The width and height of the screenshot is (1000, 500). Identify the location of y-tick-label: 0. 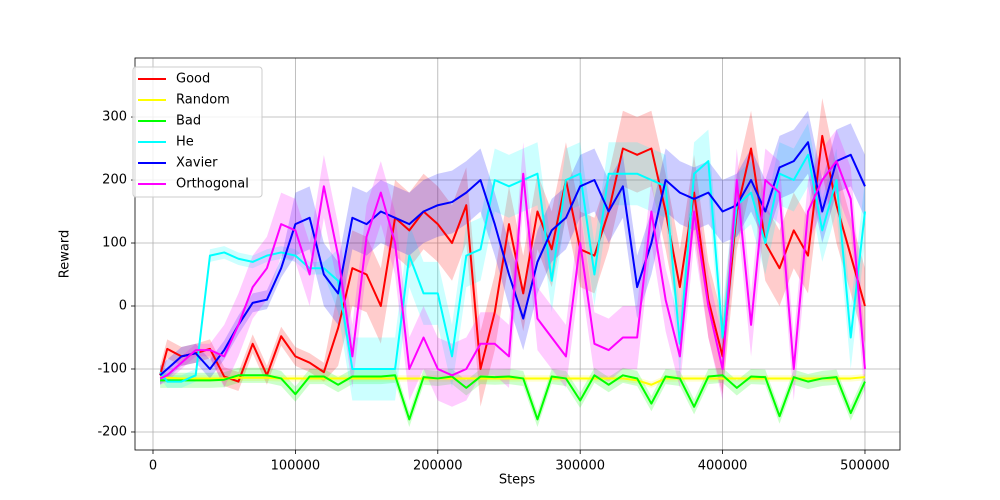
(123, 306).